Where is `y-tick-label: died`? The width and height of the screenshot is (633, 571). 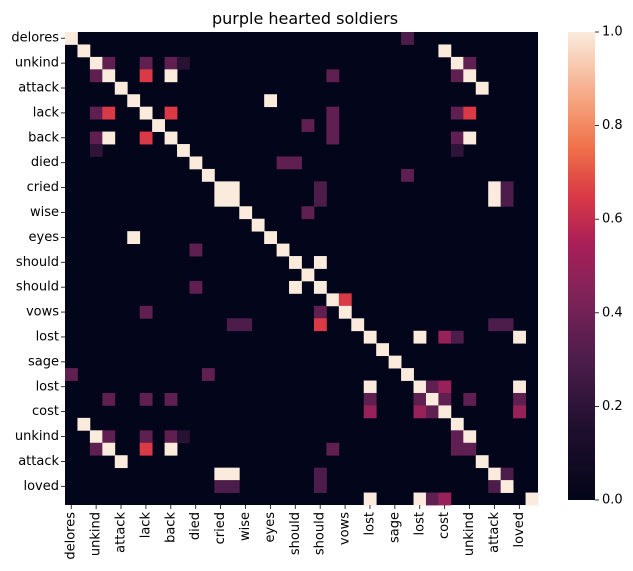 y-tick-label: died is located at coordinates (45, 162).